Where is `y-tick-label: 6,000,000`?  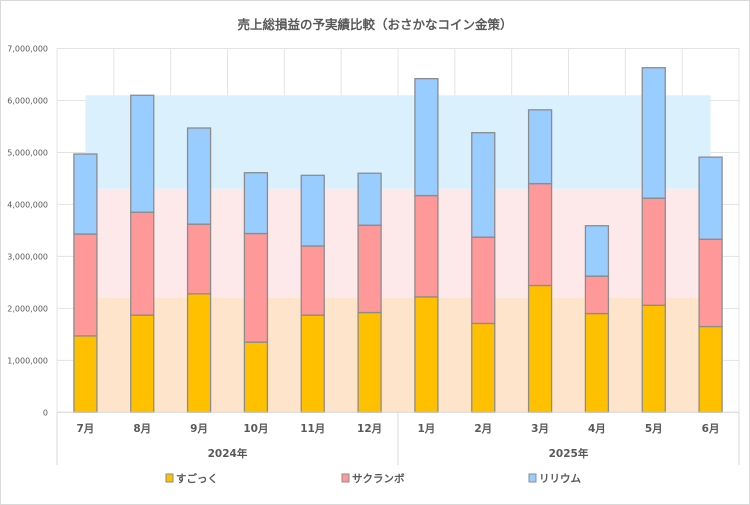
y-tick-label: 6,000,000 is located at coordinates (27, 100).